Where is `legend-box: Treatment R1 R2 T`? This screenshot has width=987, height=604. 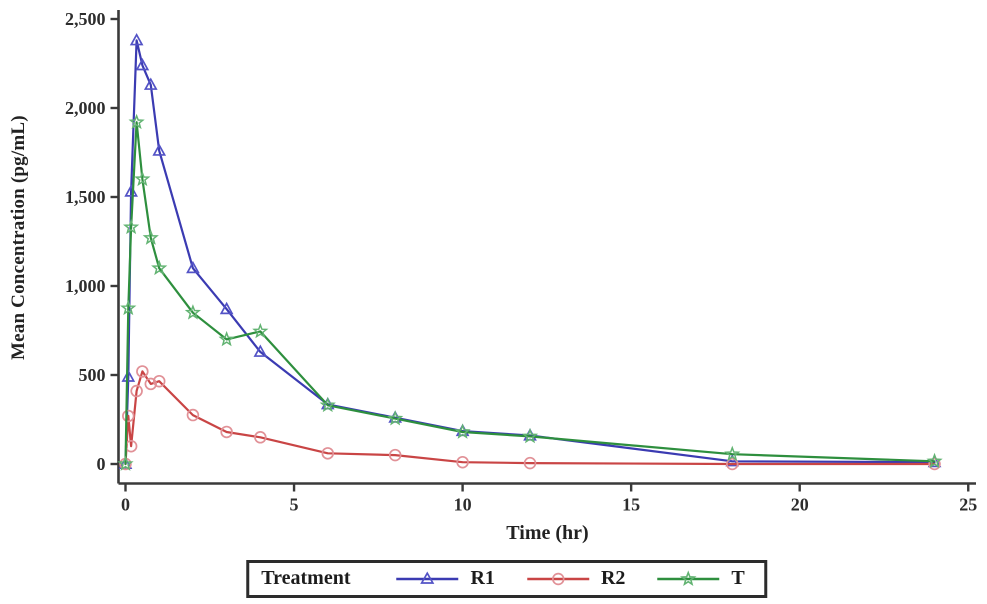
legend-box: Treatment R1 R2 T is located at coordinates (507, 579).